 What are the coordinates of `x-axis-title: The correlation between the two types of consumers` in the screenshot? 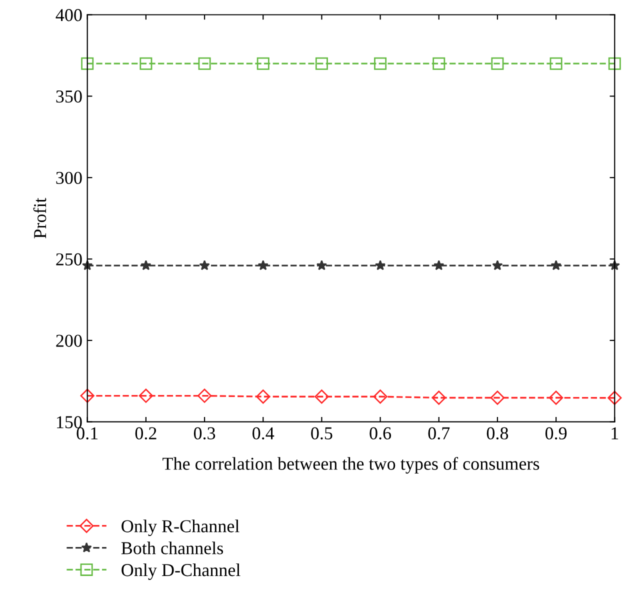 It's located at (351, 465).